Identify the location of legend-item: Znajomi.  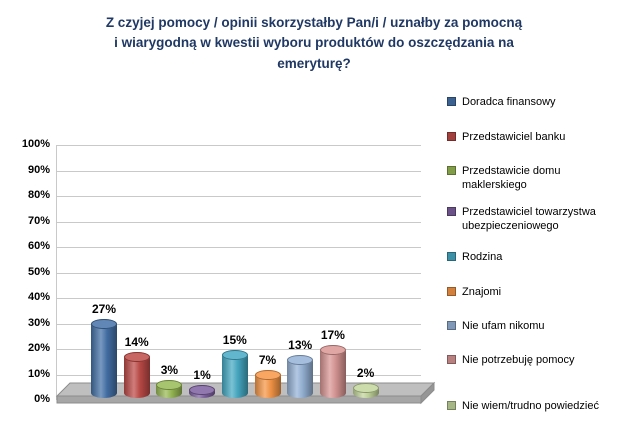
(474, 292).